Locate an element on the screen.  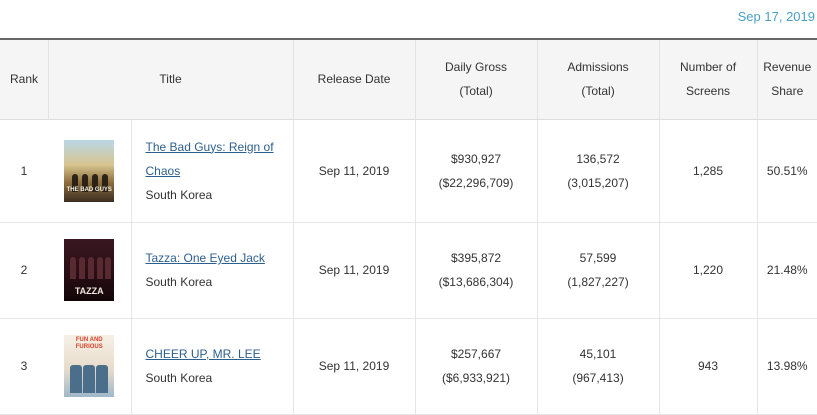
header-release-date: Release Date is located at coordinates (354, 79).